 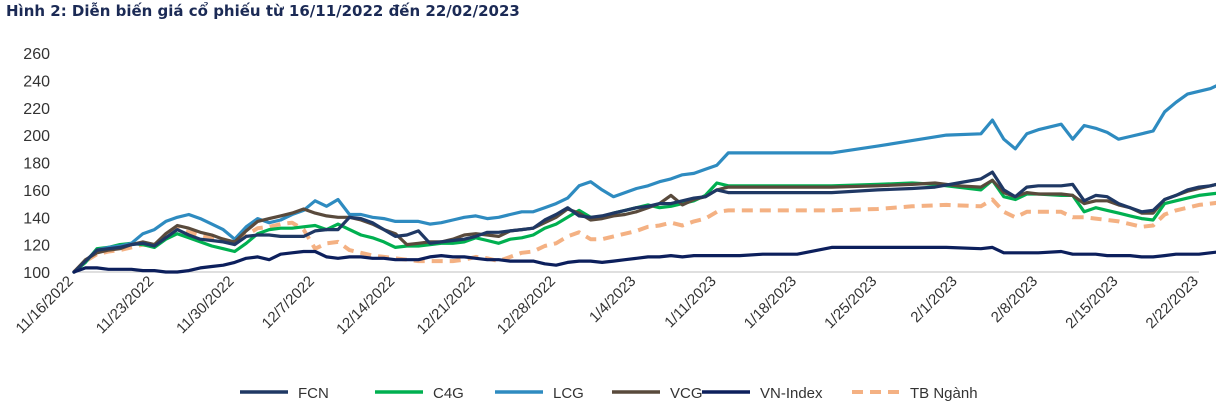 I want to click on y-tick-label: 220, so click(x=36, y=109).